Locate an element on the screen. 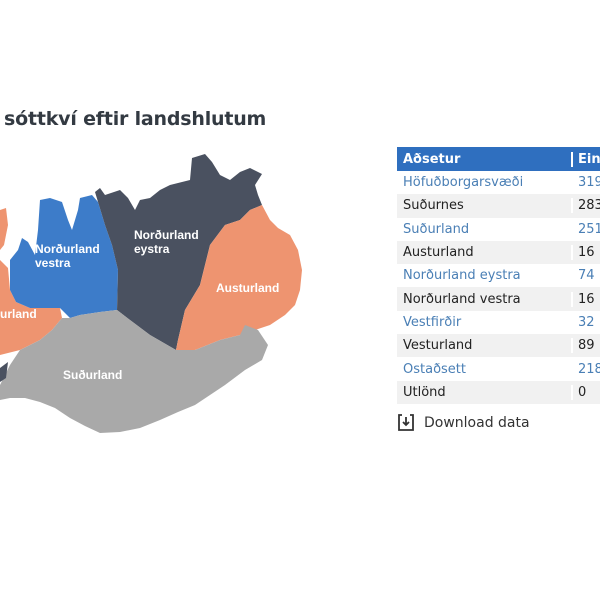 This screenshot has width=600, height=600. region-nordurland-vestra is located at coordinates (64, 256).